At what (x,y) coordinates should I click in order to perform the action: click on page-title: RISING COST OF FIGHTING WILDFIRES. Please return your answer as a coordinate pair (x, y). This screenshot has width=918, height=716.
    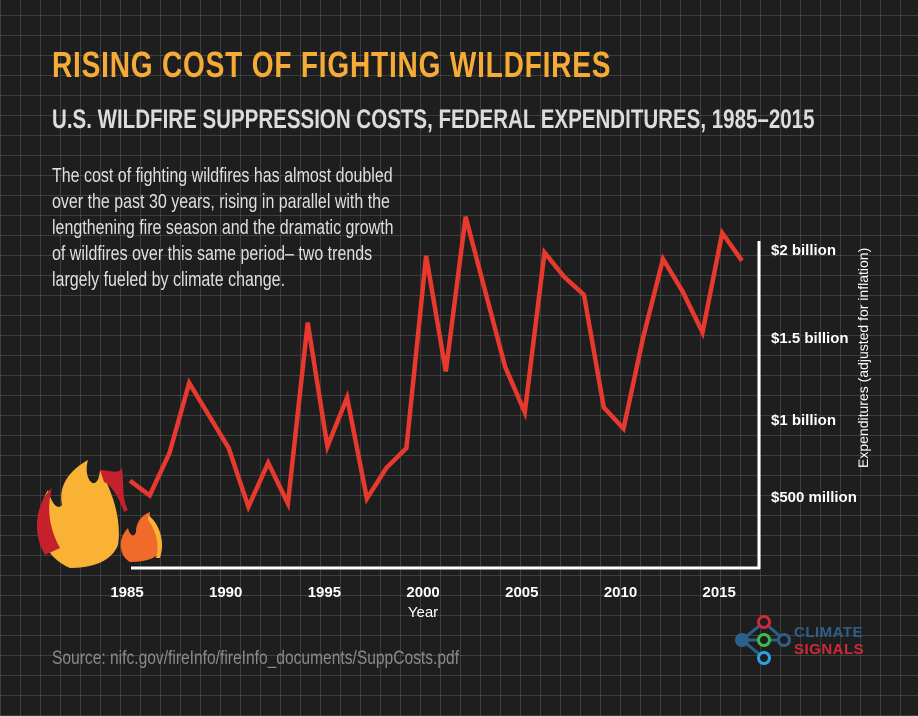
    Looking at the image, I should click on (332, 64).